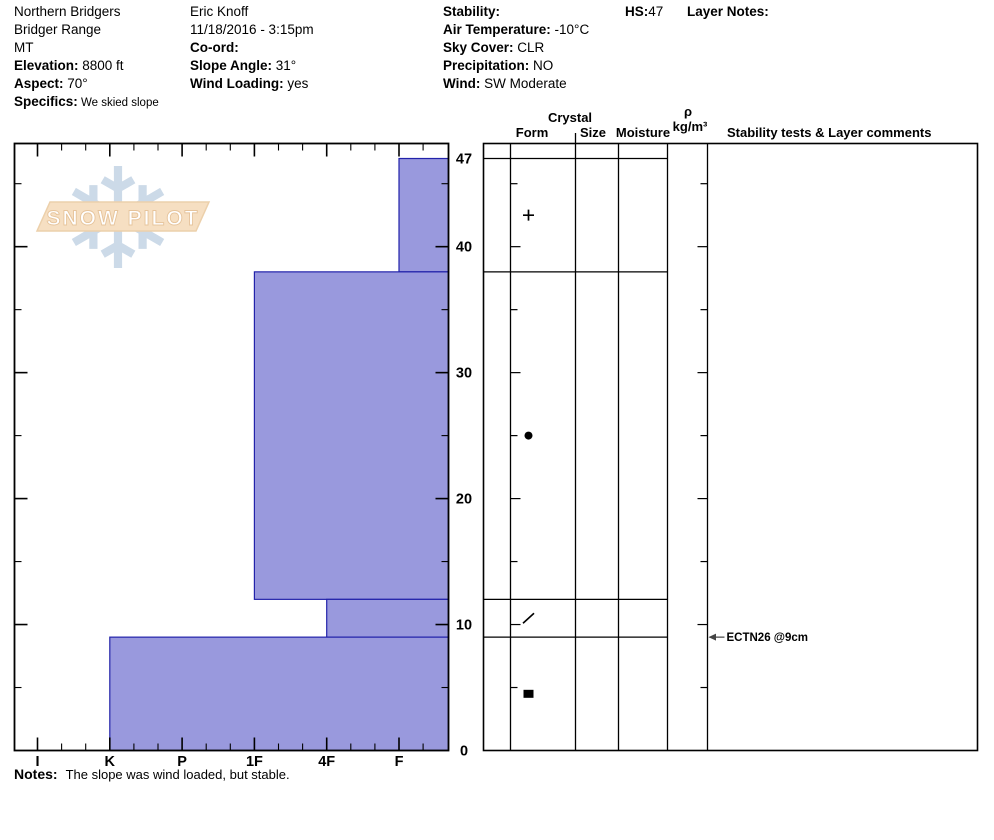  What do you see at coordinates (768, 638) in the screenshot?
I see `stability-test-label: ECTN26 @9cm` at bounding box center [768, 638].